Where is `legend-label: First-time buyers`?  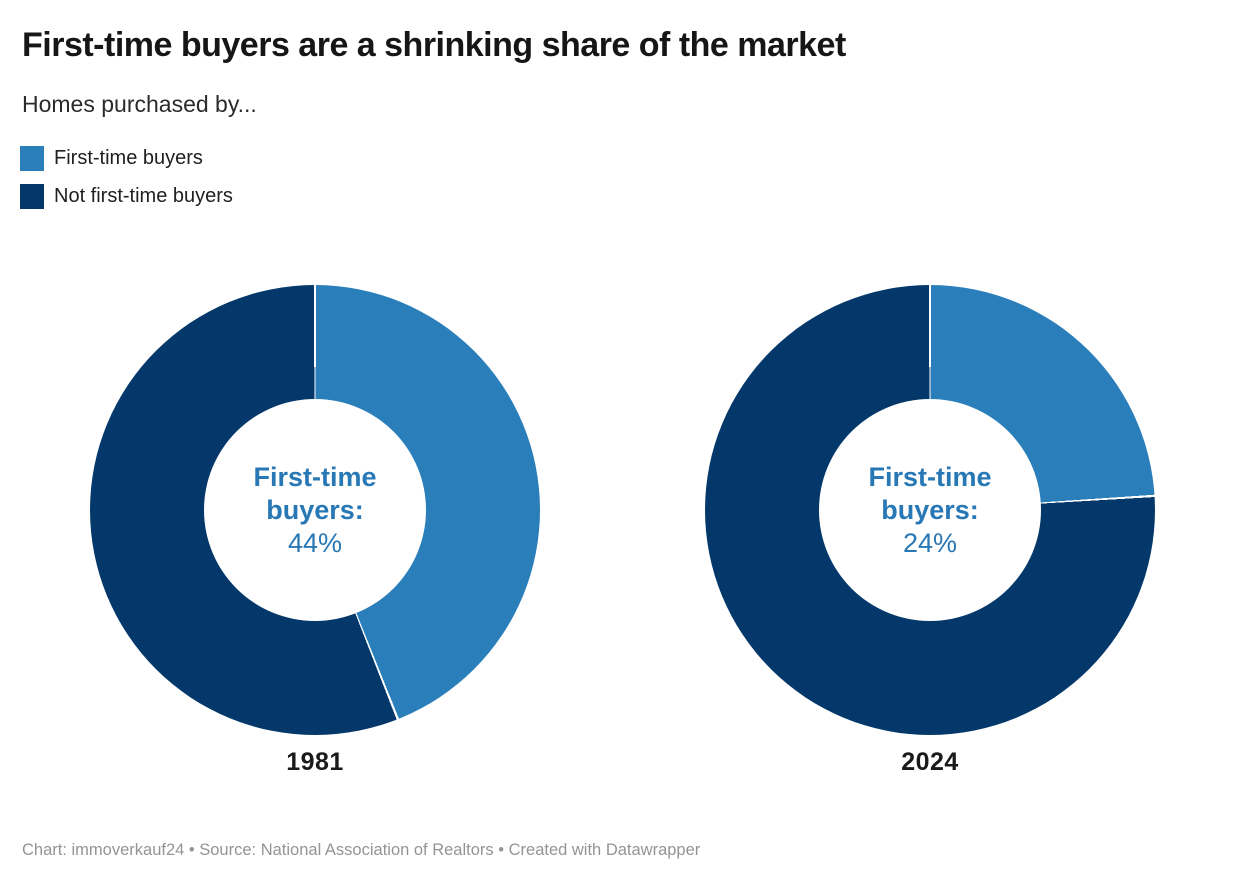 legend-label: First-time buyers is located at coordinates (128, 158).